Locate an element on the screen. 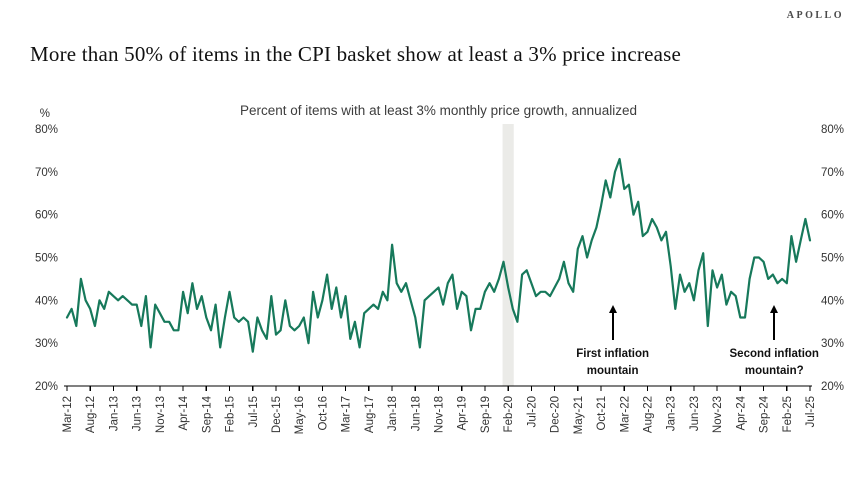 This screenshot has height=487, width=866. x-axis-label: Apr-24 is located at coordinates (741, 412).